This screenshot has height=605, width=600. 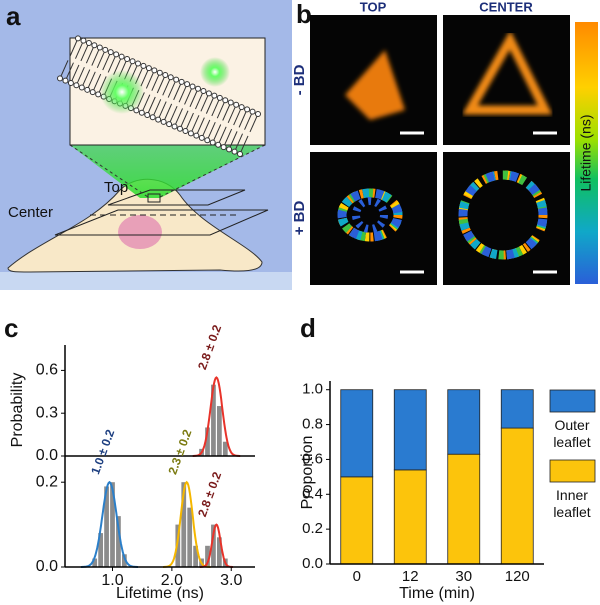 What do you see at coordinates (571, 433) in the screenshot?
I see `legend-label: Outer leaflet` at bounding box center [571, 433].